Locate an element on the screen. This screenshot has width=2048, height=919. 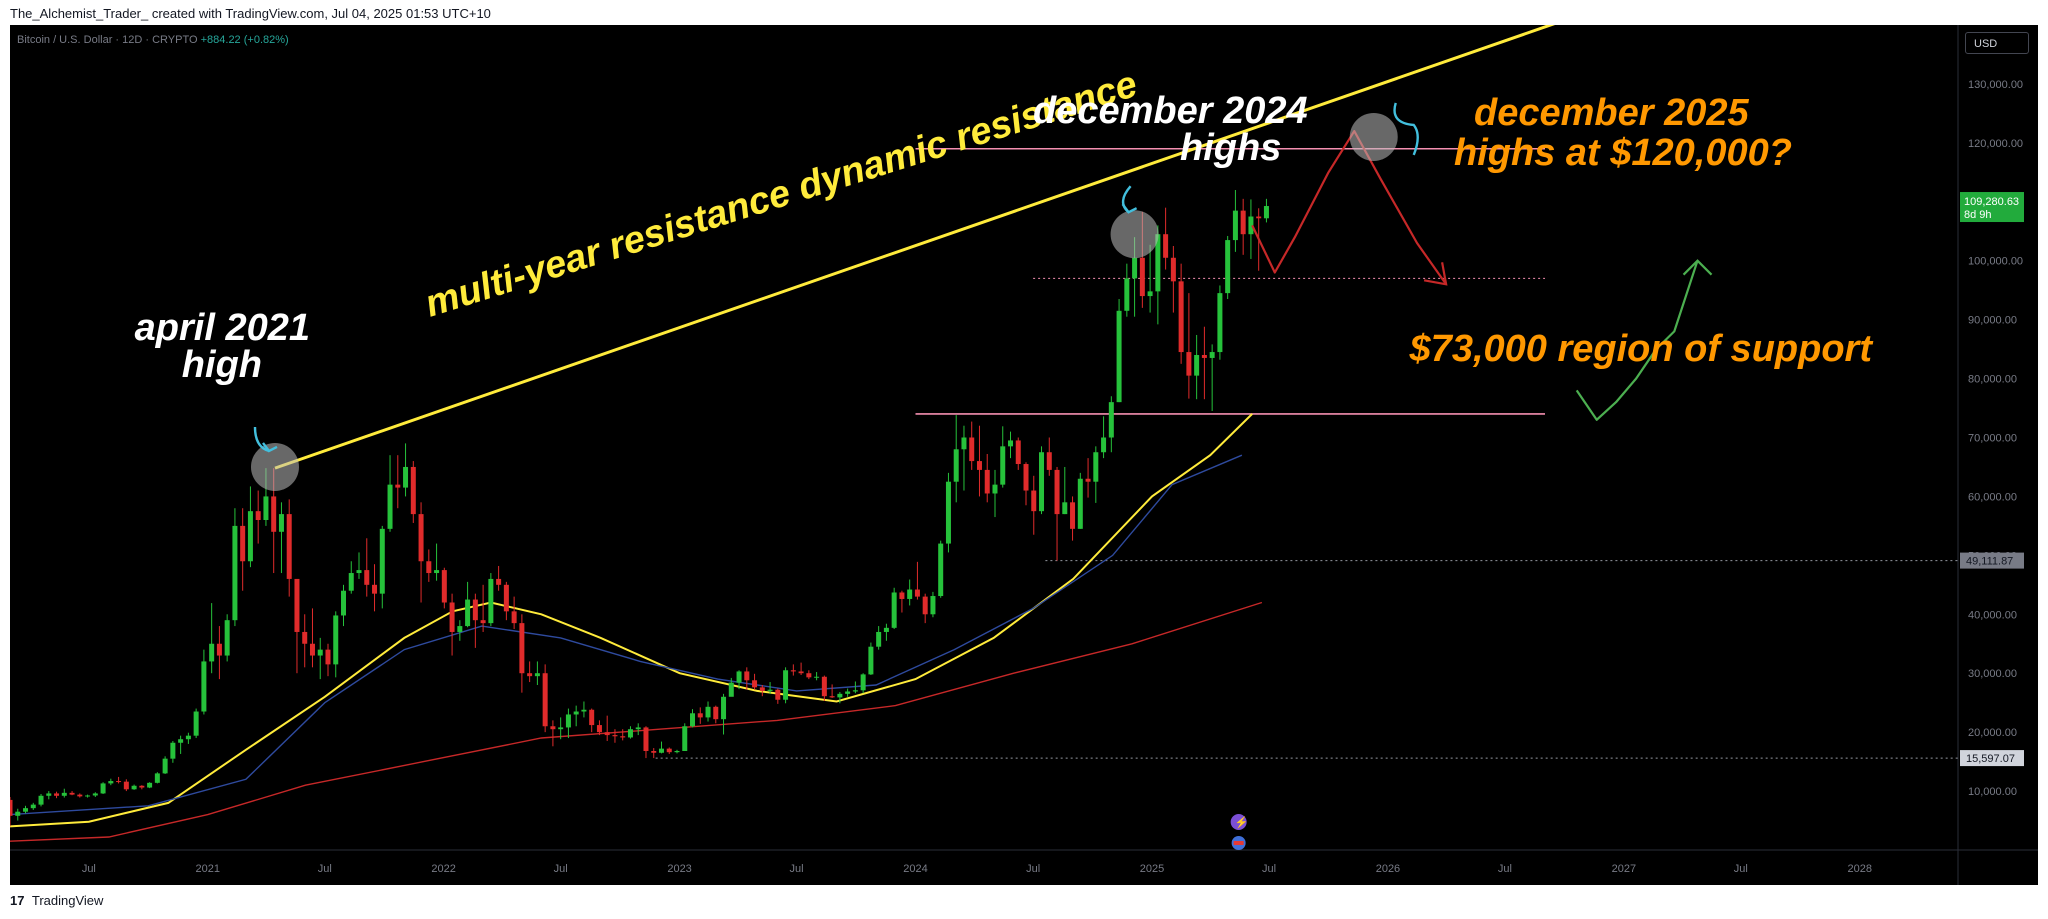
event-flag-icon-stripe is located at coordinates (1238, 843).